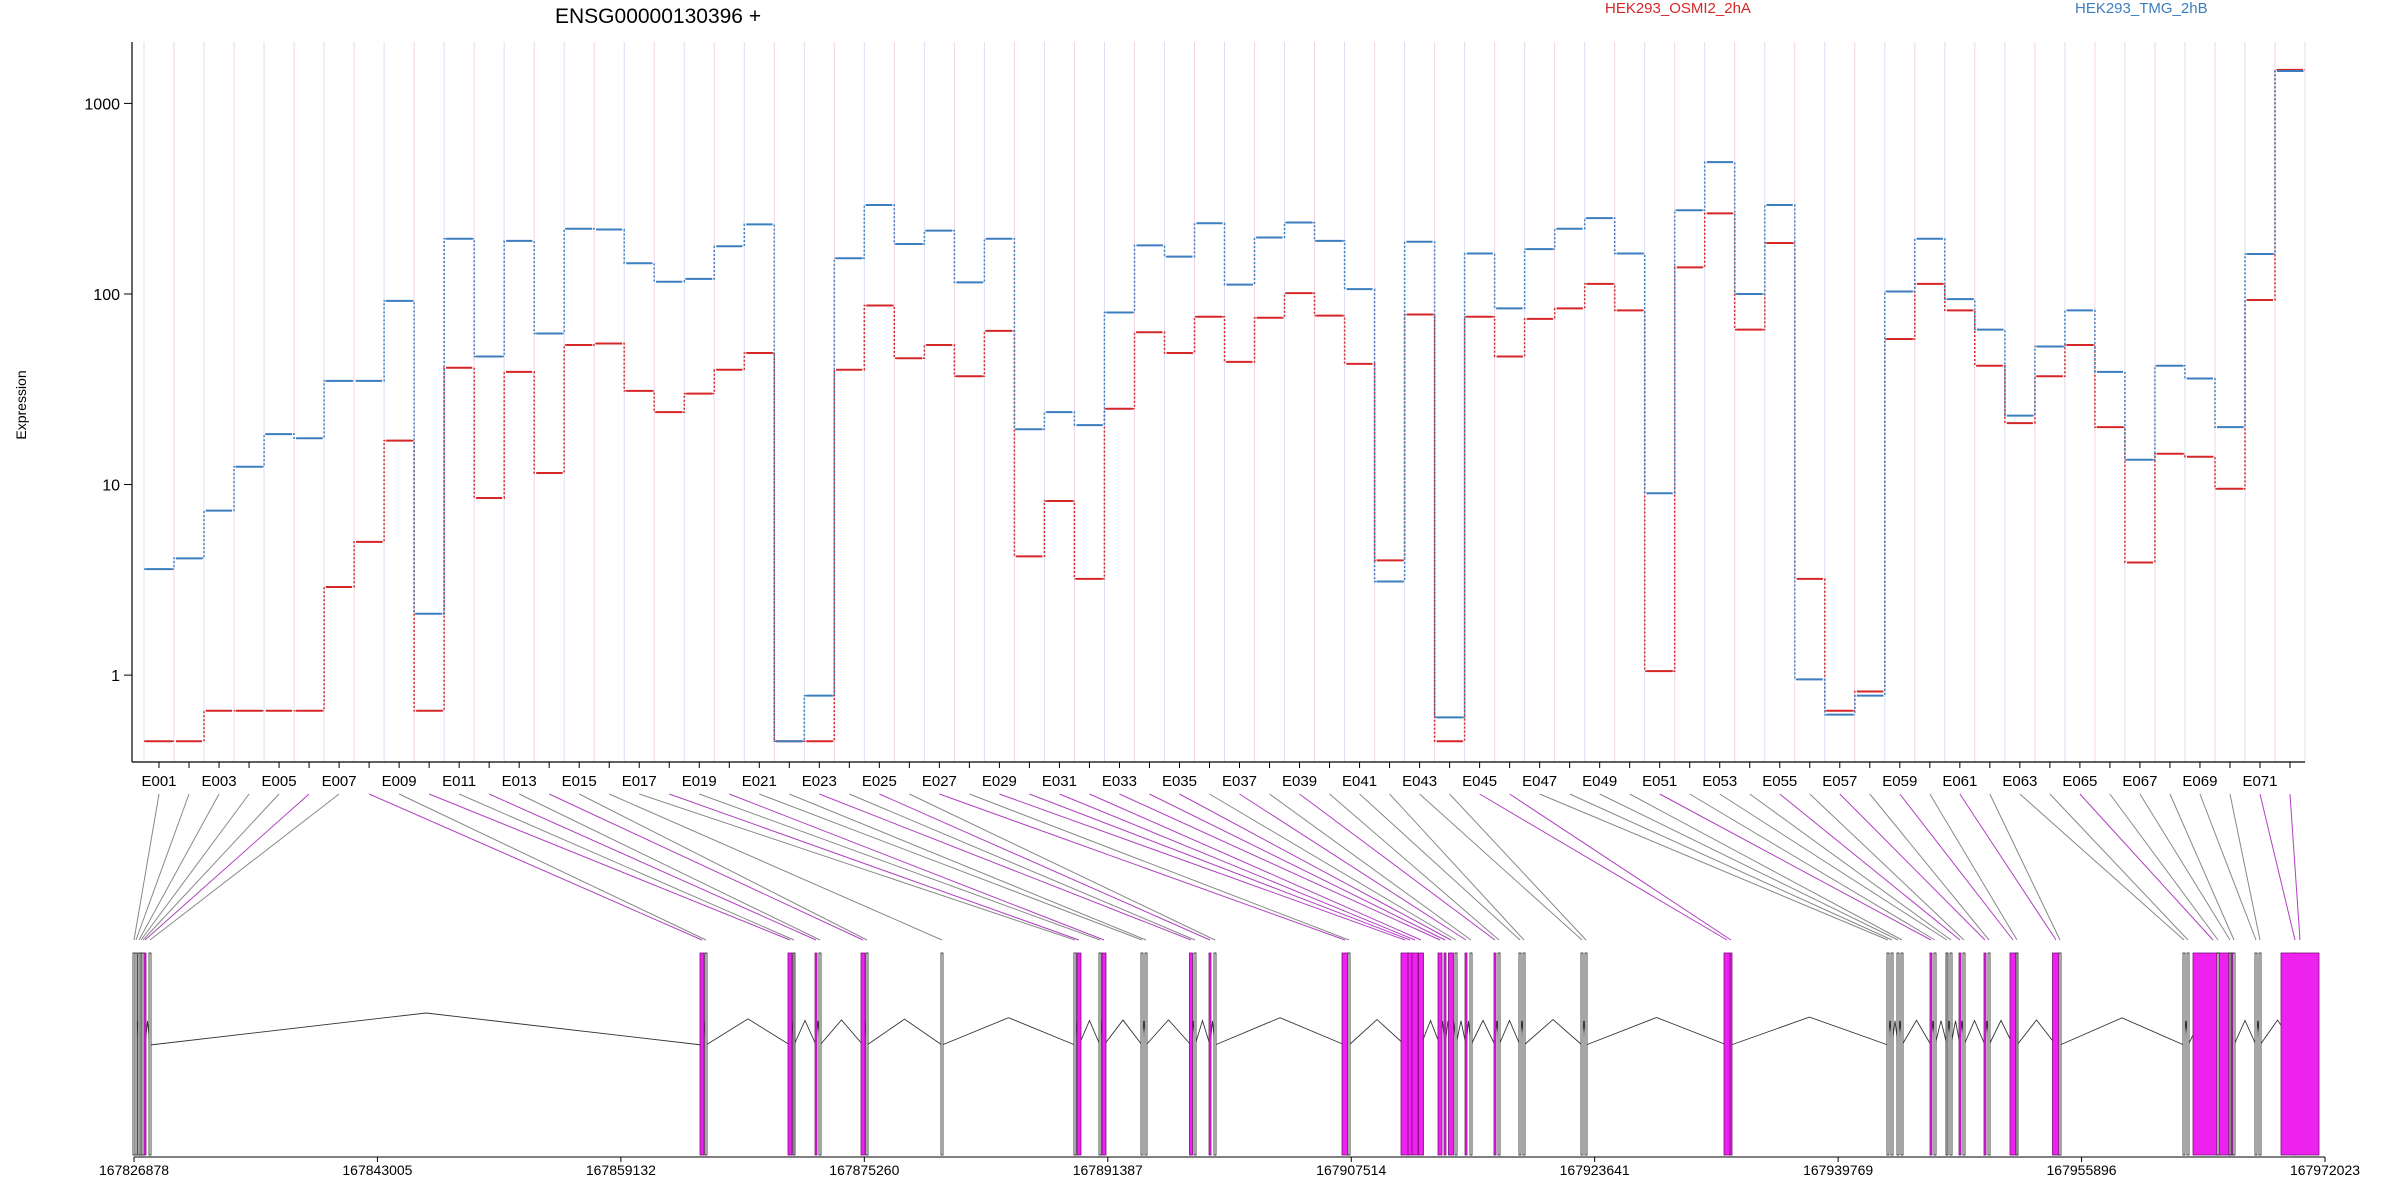  Describe the element at coordinates (2141, 8) in the screenshot. I see `legend-entry-series-2: HEK293_TMG_2hB` at that location.